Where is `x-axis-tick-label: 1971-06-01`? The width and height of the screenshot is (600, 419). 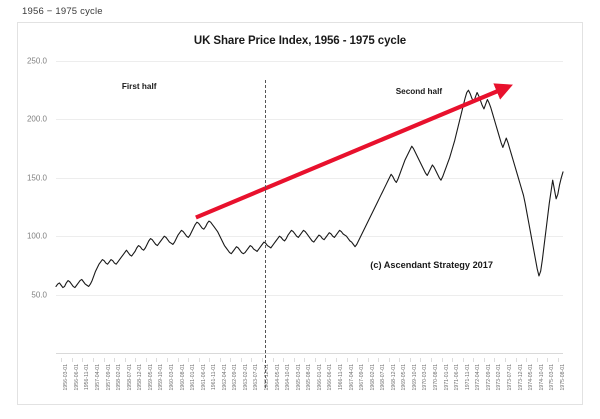 x-axis-tick-label: 1971-06-01 is located at coordinates (457, 377).